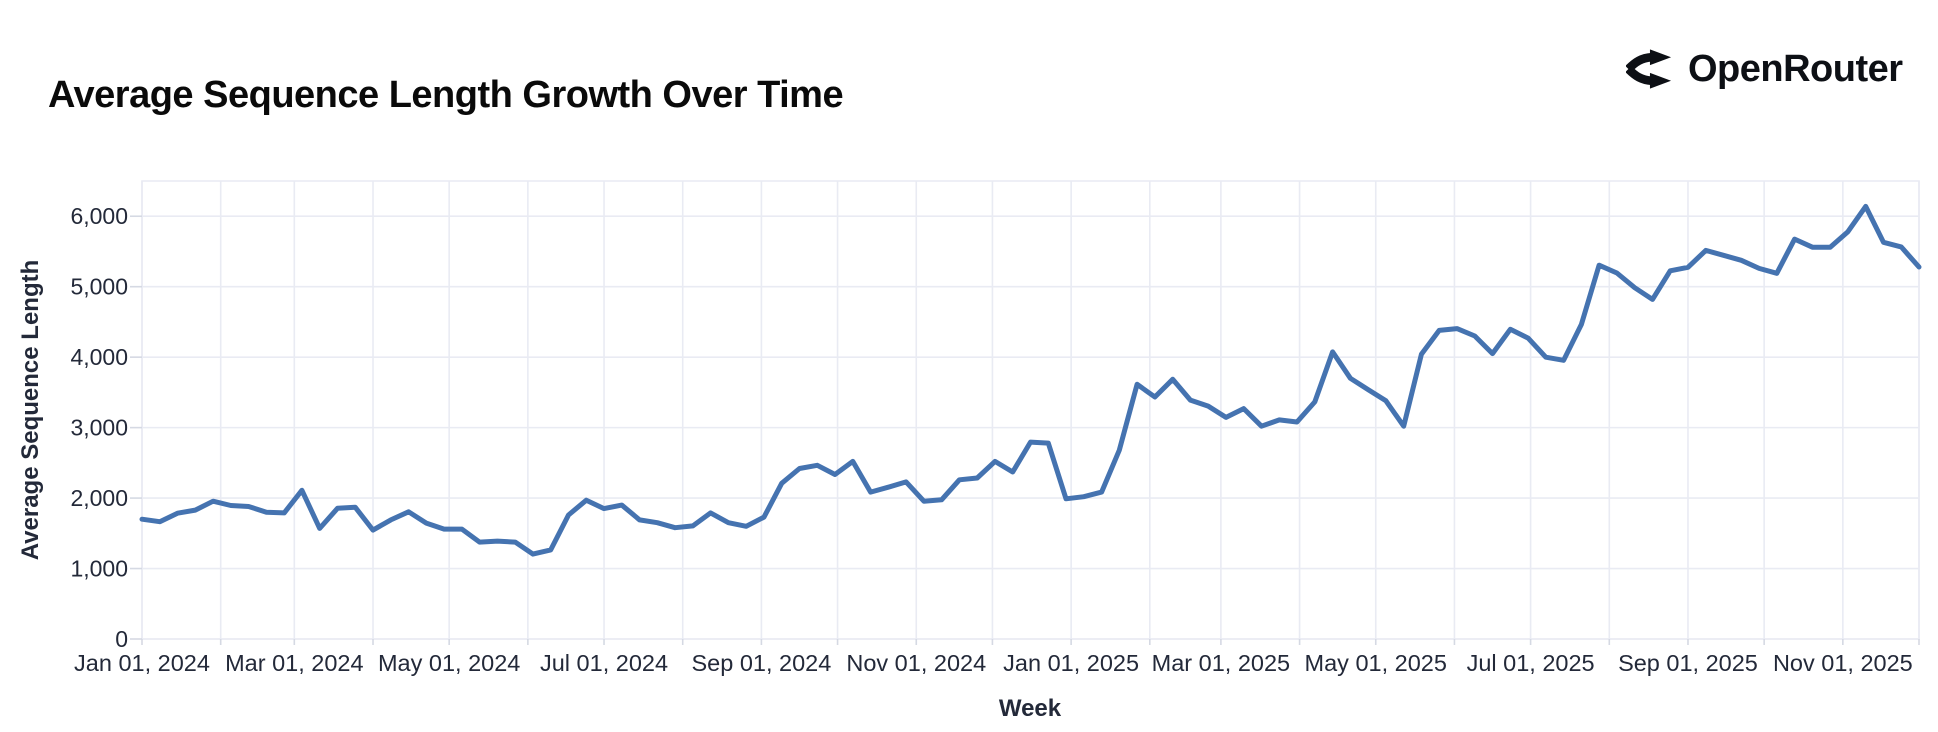 This screenshot has width=1938, height=732. Describe the element at coordinates (1795, 69) in the screenshot. I see `openrouter-logo-text: OpenRouter` at that location.